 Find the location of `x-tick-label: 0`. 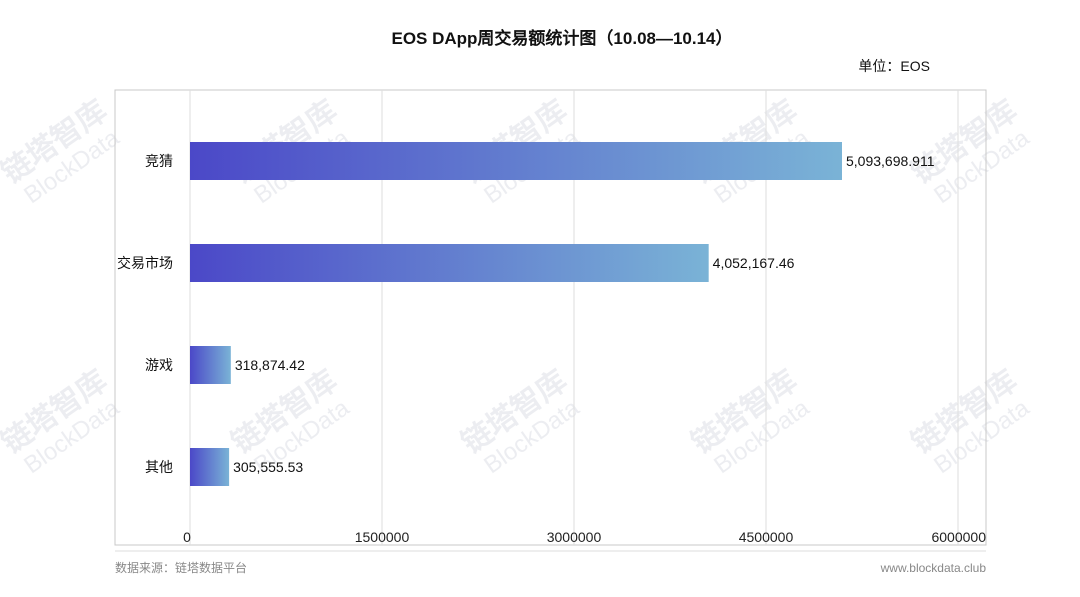

x-tick-label: 0 is located at coordinates (187, 537).